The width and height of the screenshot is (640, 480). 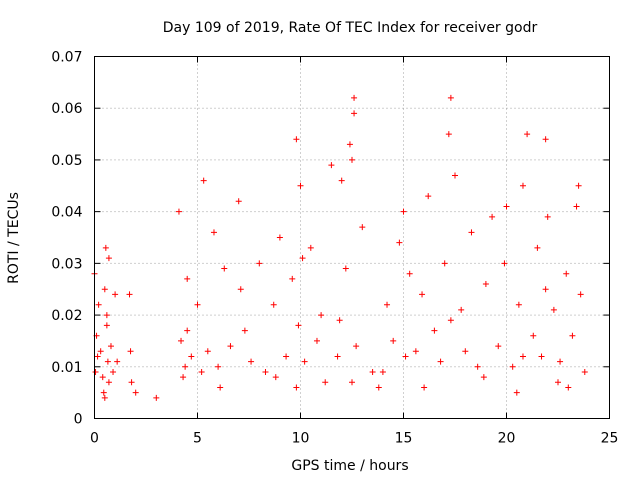 I want to click on x-tick-label: 0, so click(x=94, y=439).